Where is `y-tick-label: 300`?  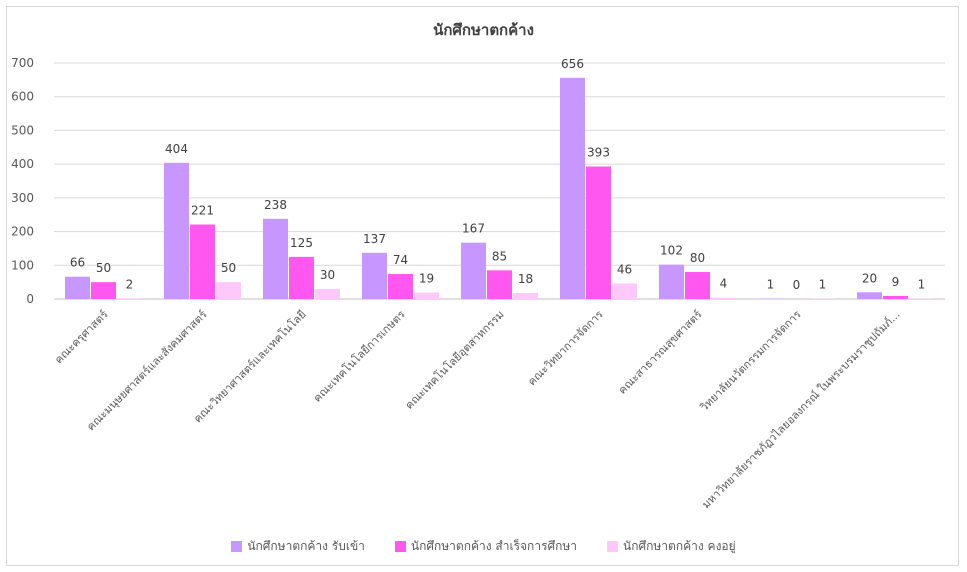 y-tick-label: 300 is located at coordinates (22, 198).